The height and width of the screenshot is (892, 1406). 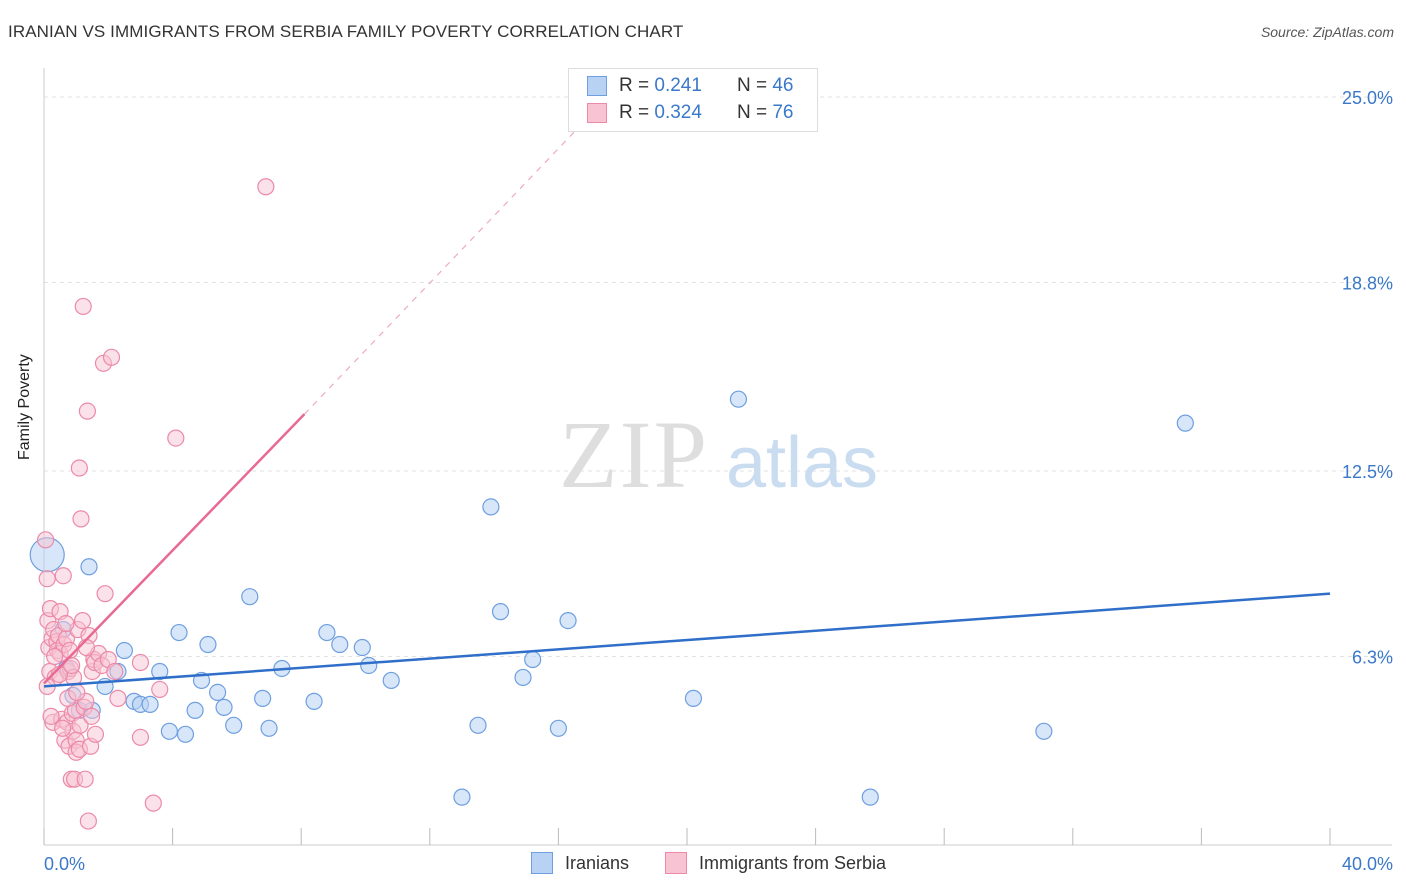 What do you see at coordinates (783, 85) in the screenshot?
I see `legend-n-value: 46` at bounding box center [783, 85].